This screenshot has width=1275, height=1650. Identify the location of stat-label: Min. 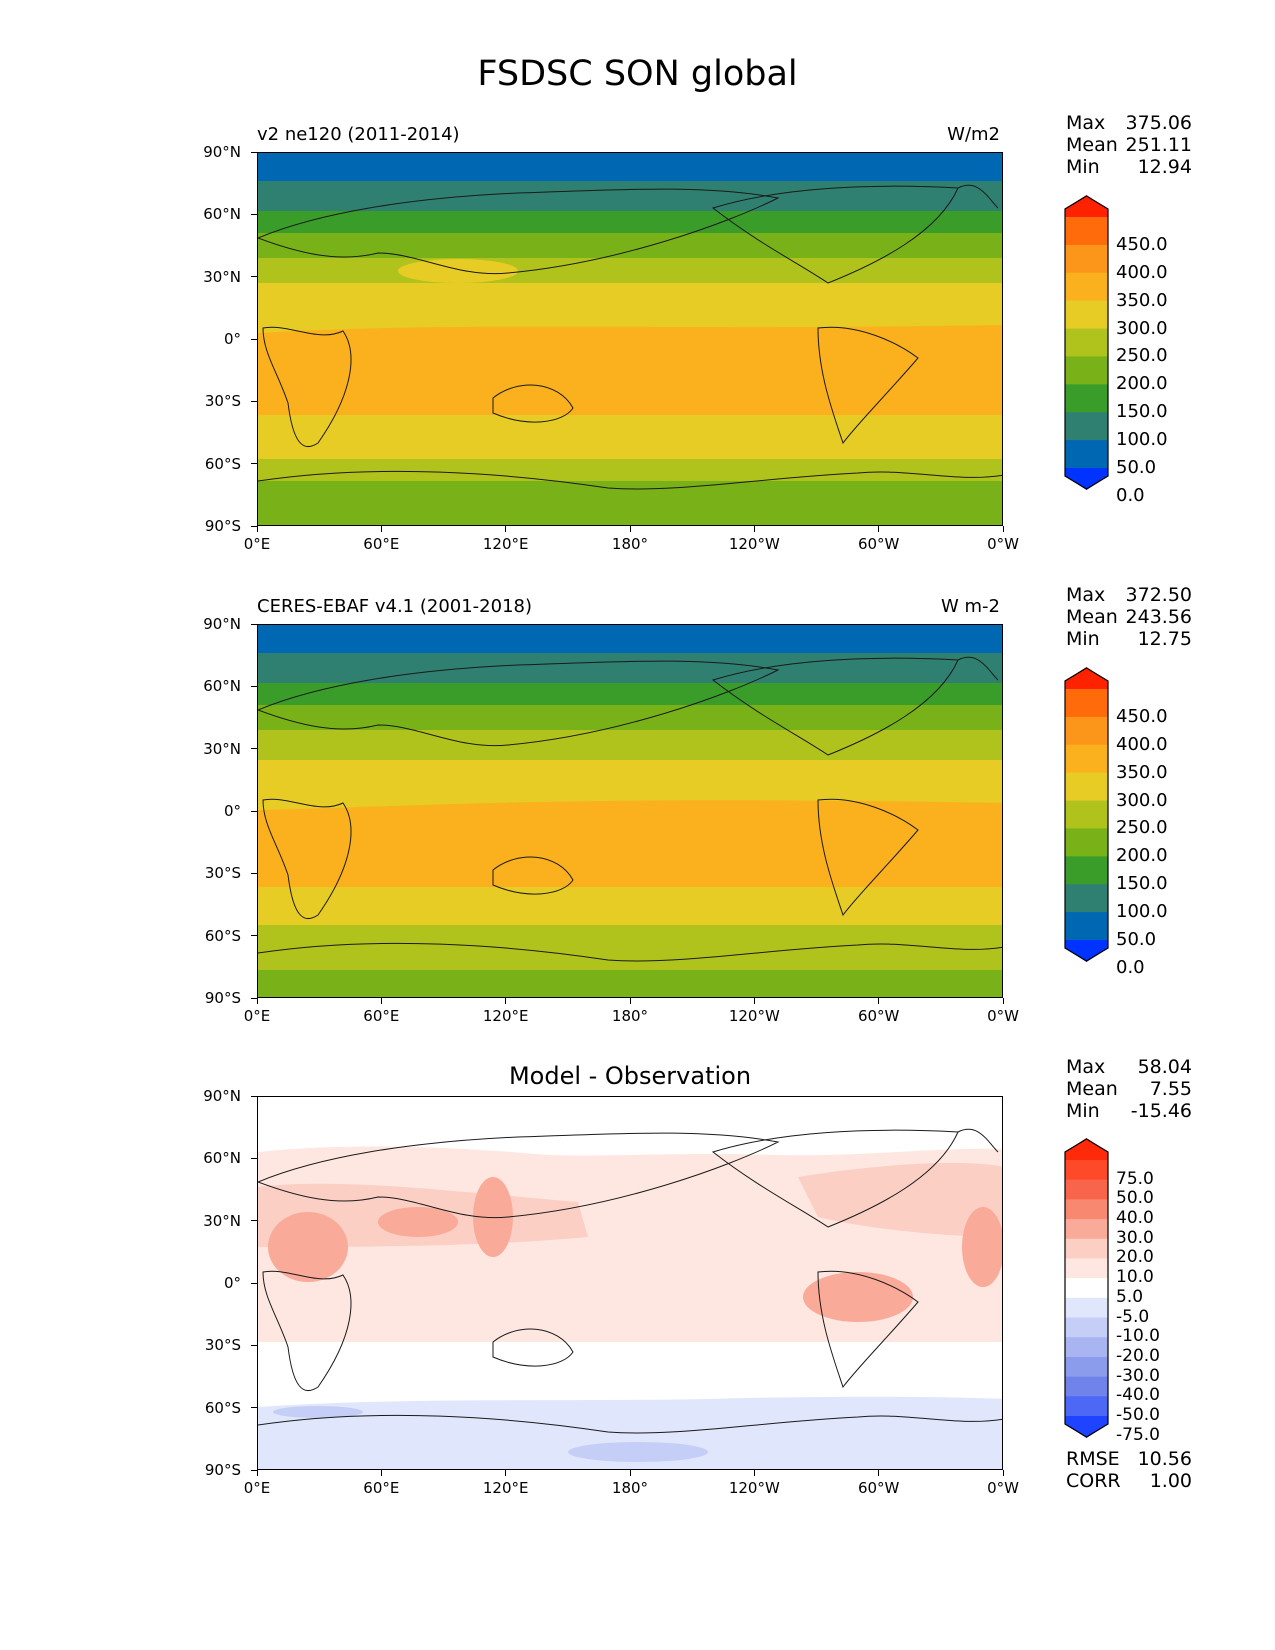
(1083, 639).